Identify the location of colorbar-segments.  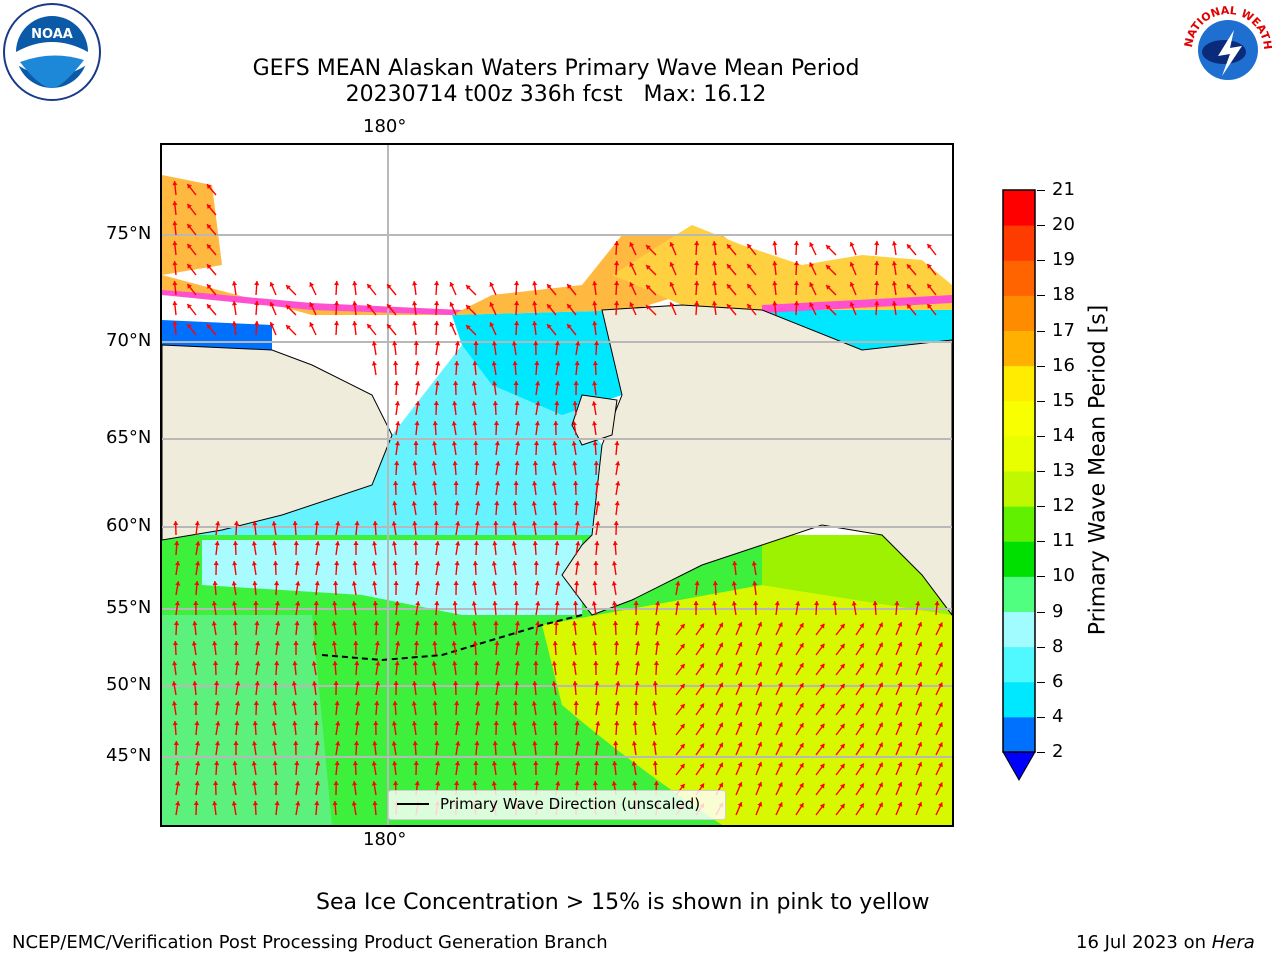
(1019, 471).